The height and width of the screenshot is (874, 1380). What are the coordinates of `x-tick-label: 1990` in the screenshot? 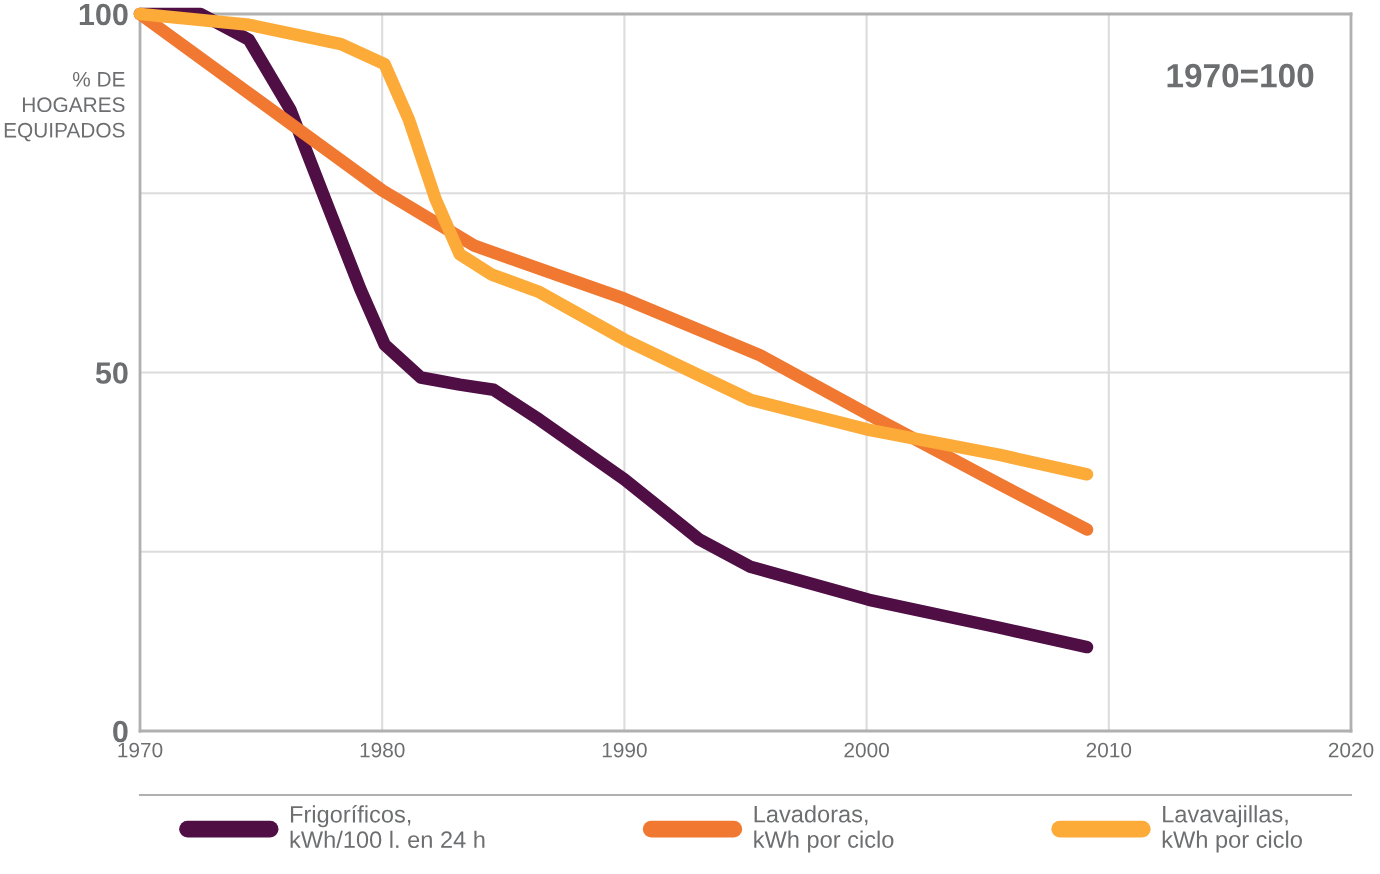 It's located at (624, 750).